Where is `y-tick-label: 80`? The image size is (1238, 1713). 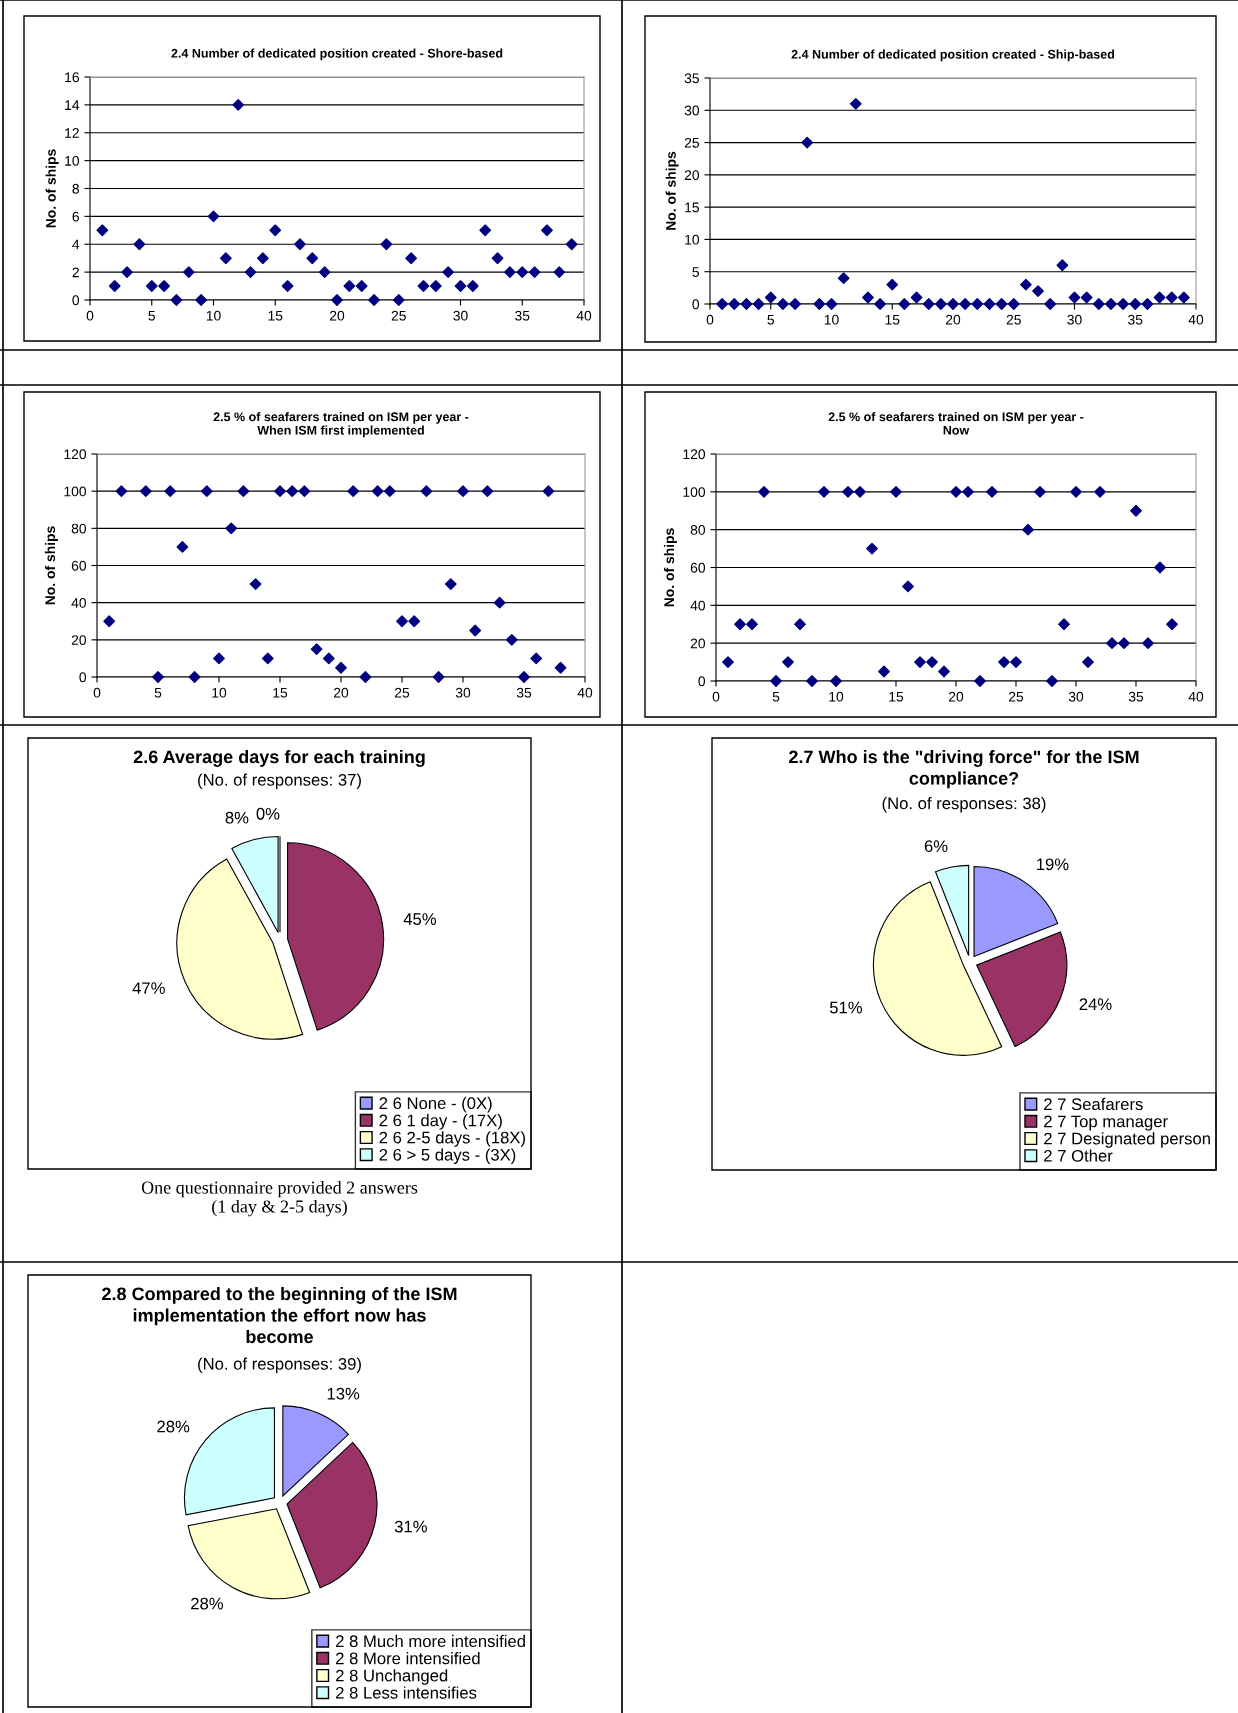
y-tick-label: 80 is located at coordinates (79, 528).